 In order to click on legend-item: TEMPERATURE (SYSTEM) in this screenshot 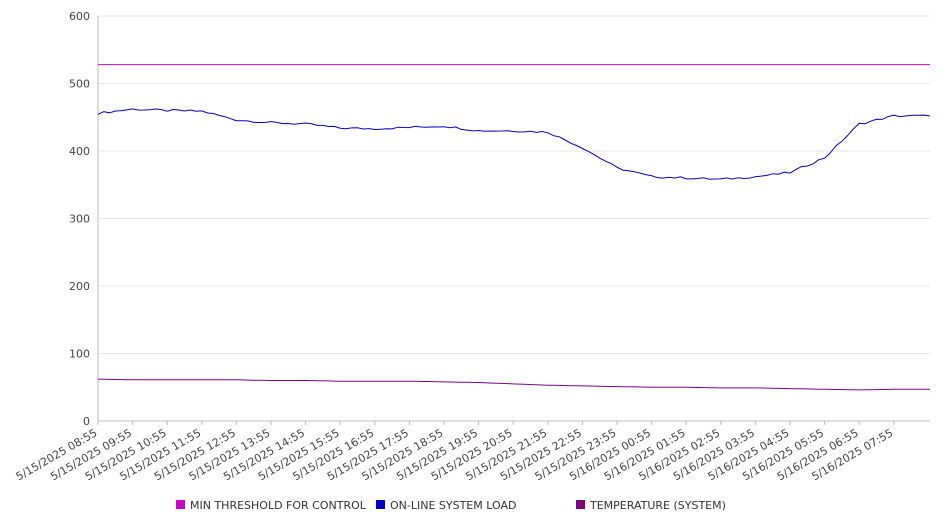, I will do `click(651, 505)`.